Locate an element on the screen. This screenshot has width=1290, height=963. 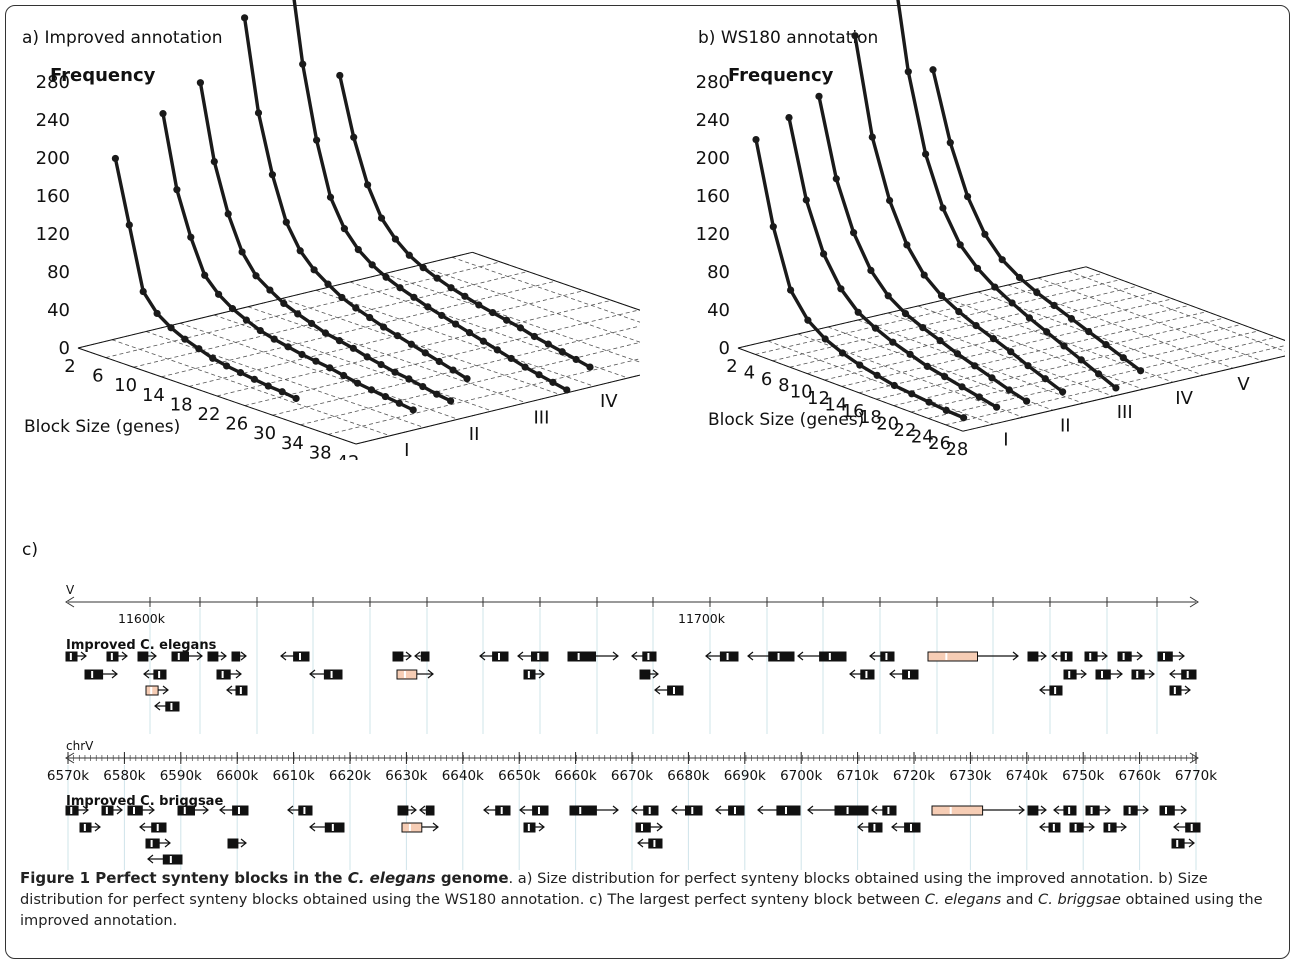
x-tick-label: 10 is located at coordinates (801, 392).